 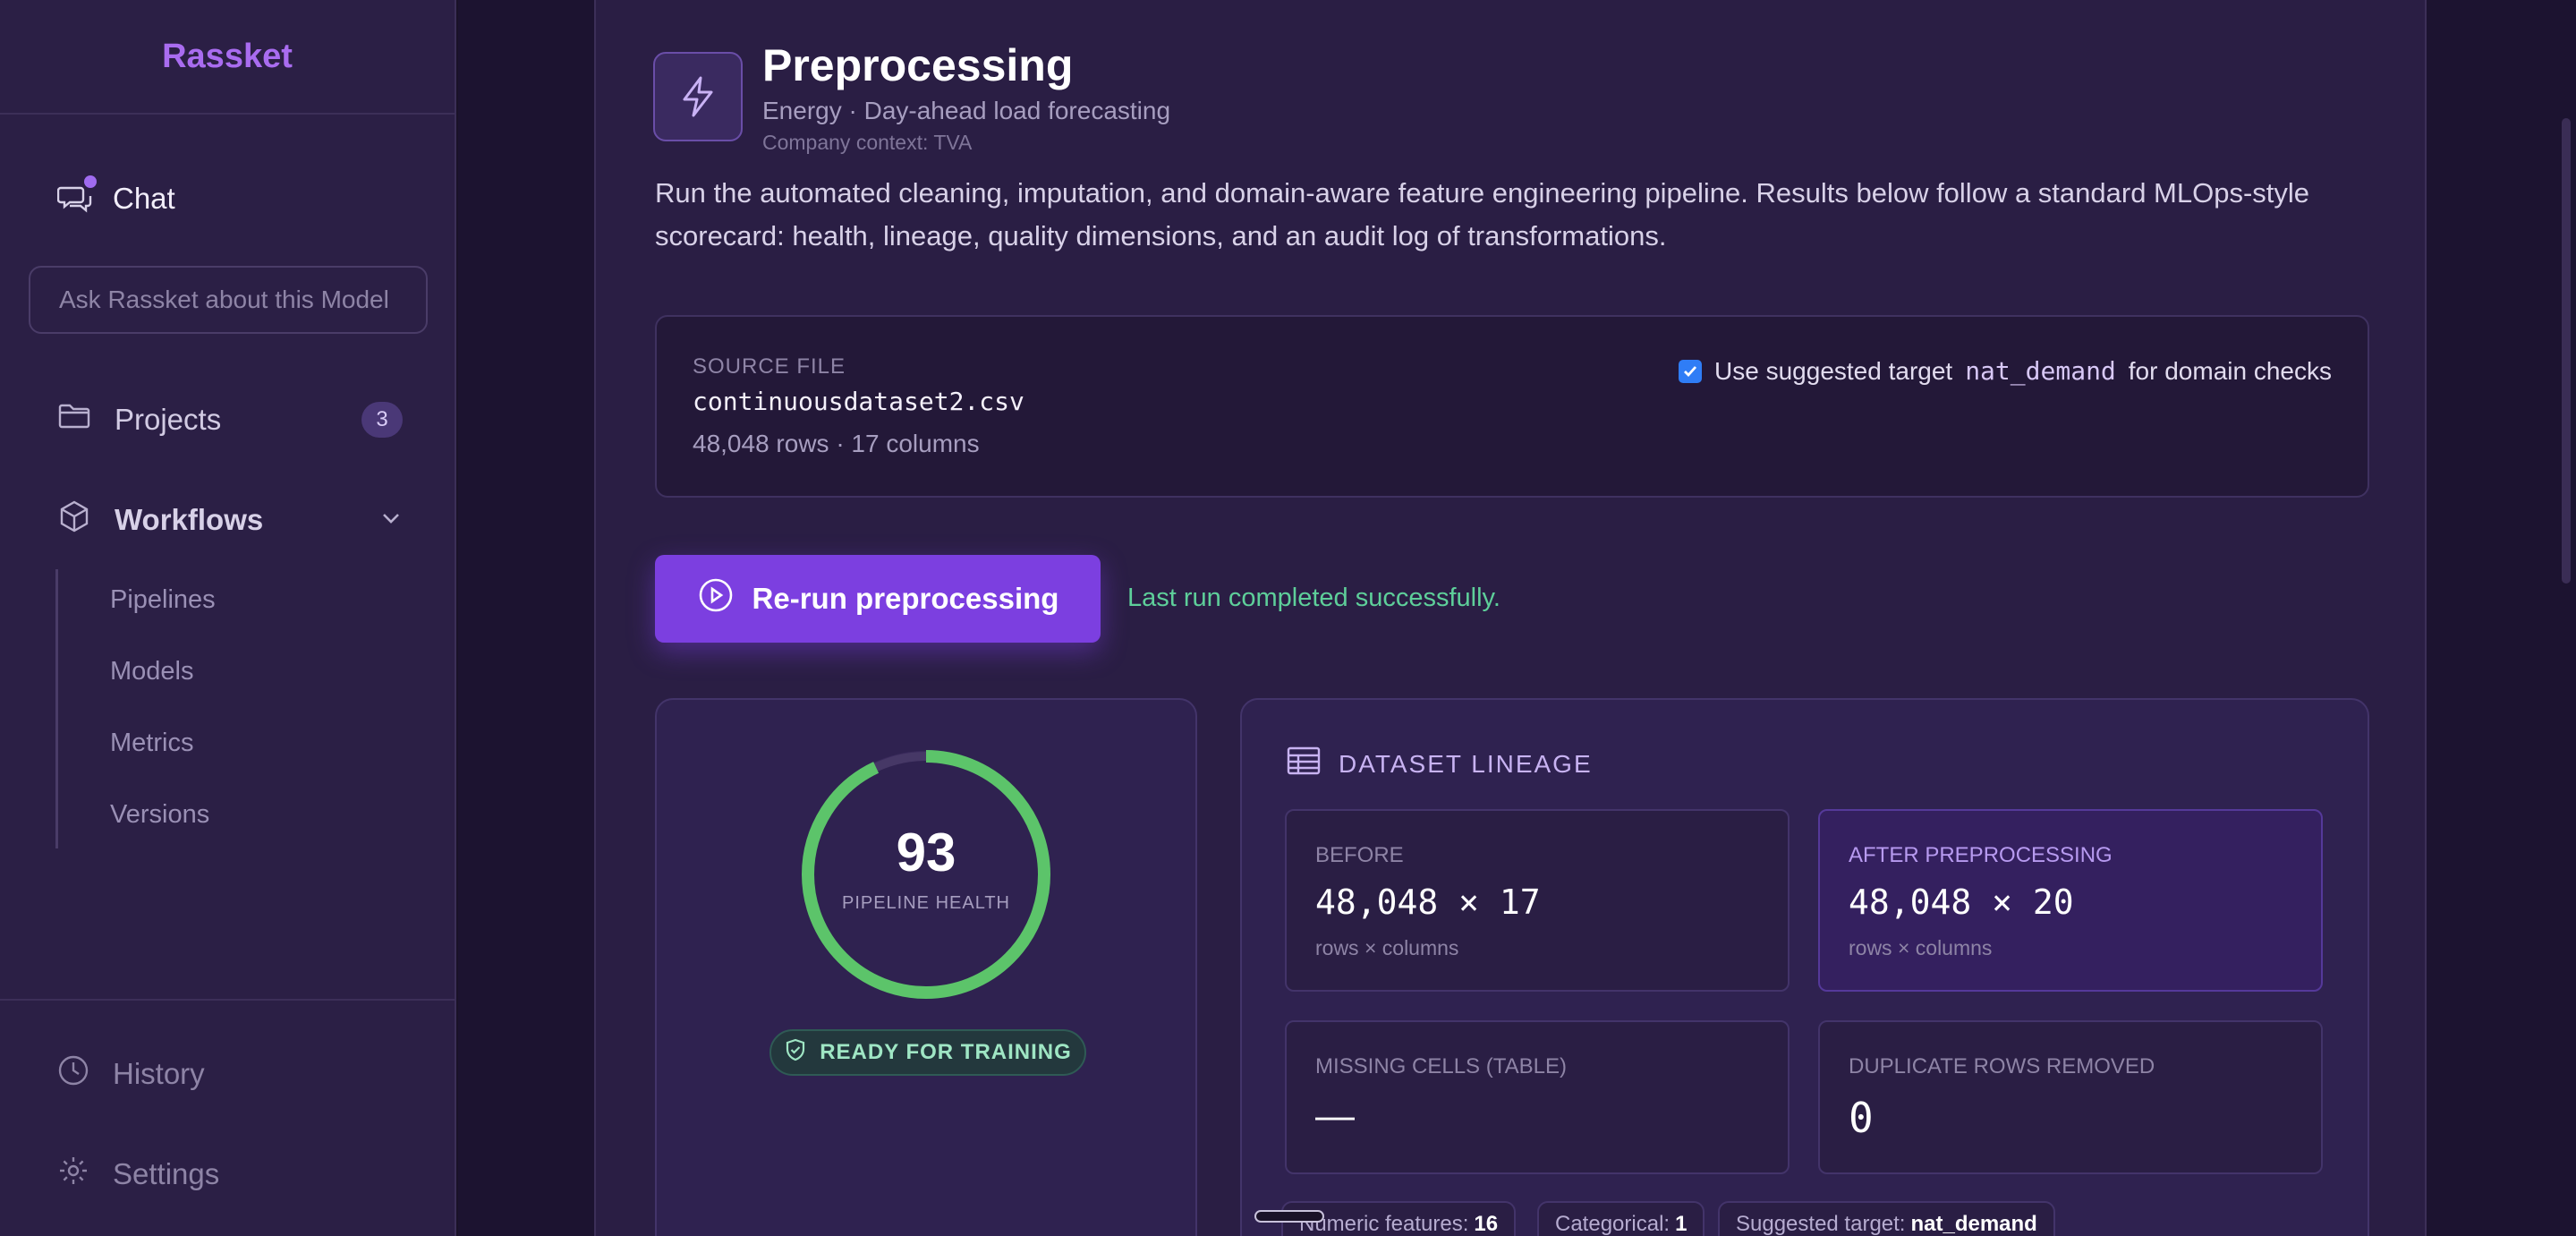 What do you see at coordinates (391, 520) in the screenshot?
I see `chevron-down-icon` at bounding box center [391, 520].